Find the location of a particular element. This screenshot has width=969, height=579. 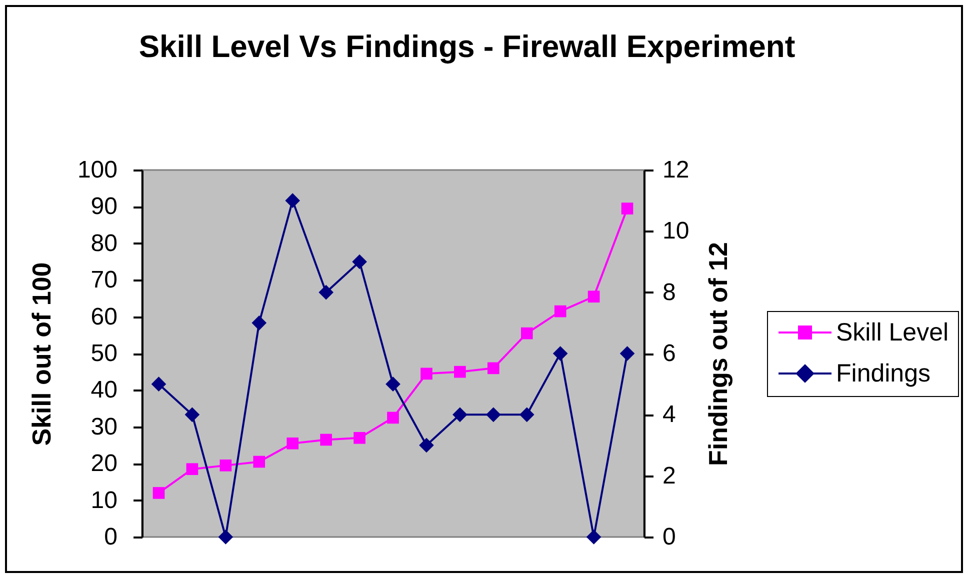

y2-axis-title: Findings out of 12 is located at coordinates (718, 354).